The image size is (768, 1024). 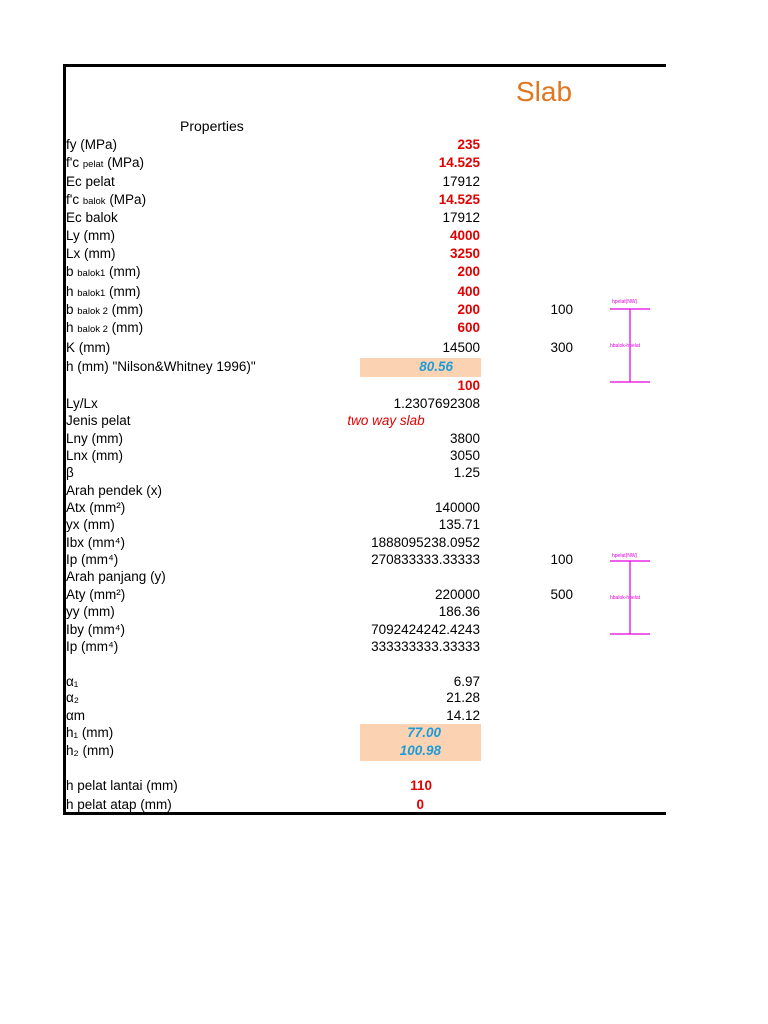 I want to click on row-h2: h₂ (mm) 100.98, so click(x=366, y=751).